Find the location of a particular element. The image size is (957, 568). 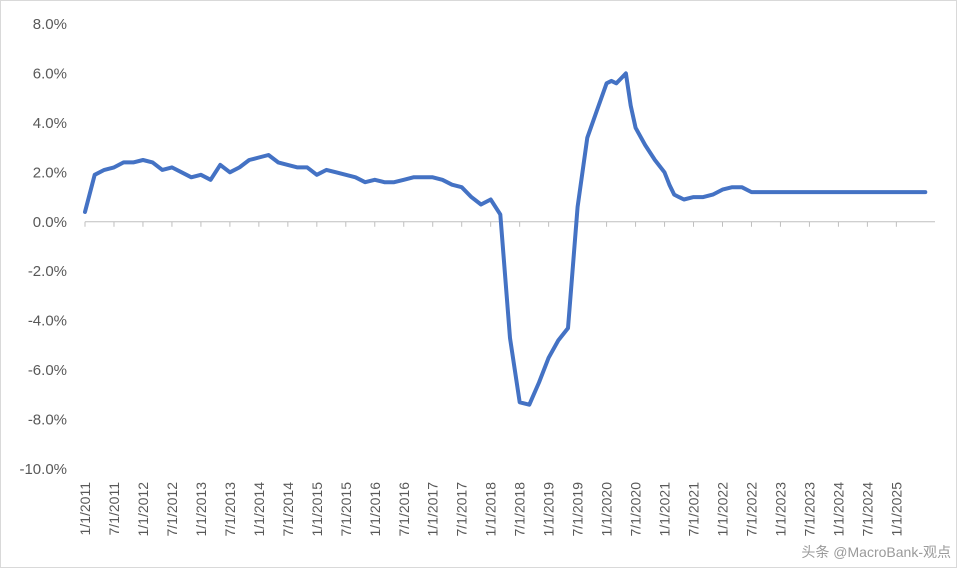

y-tick-label: -8.0% is located at coordinates (47, 420).